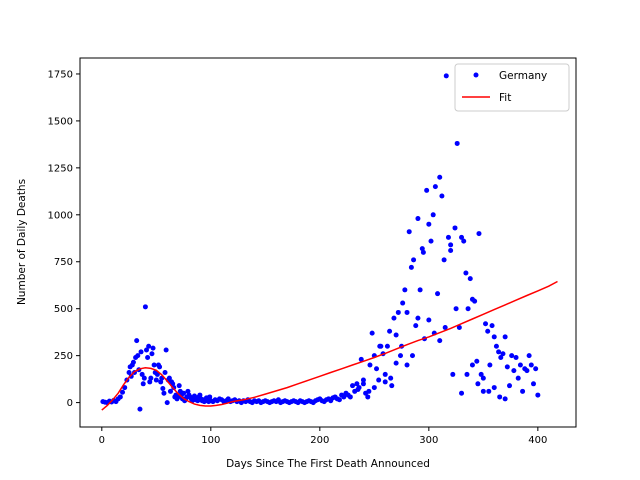 This screenshot has width=640, height=480. I want to click on x-tick-label: 0, so click(102, 440).